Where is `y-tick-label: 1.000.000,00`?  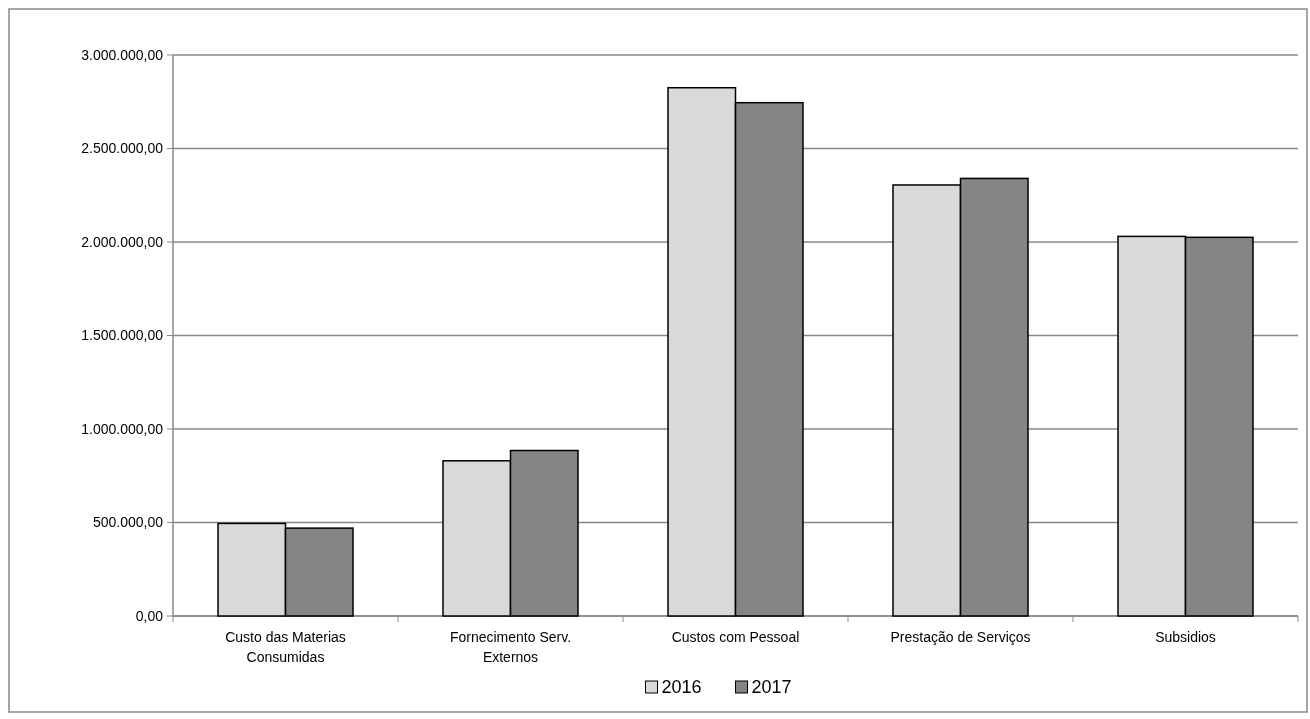
y-tick-label: 1.000.000,00 is located at coordinates (122, 428).